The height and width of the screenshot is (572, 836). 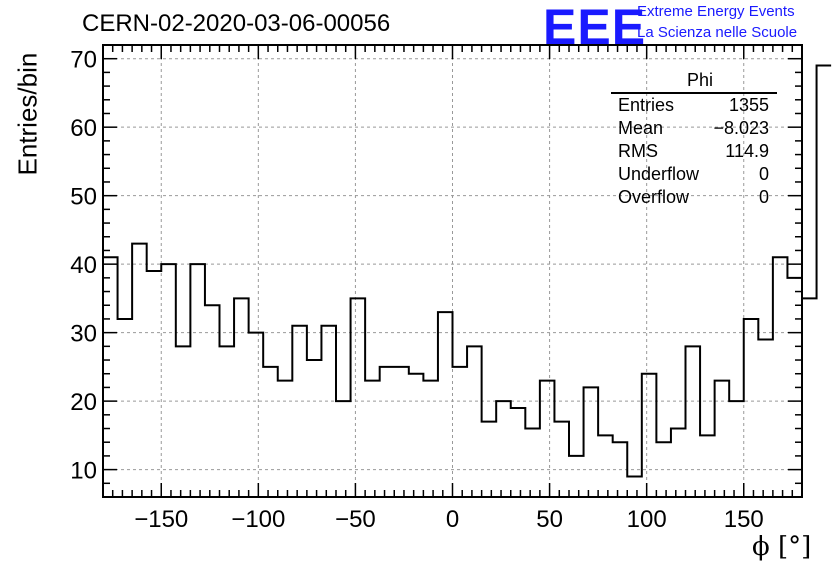 I want to click on x-axis-label: ϕ [°], so click(x=782, y=547).